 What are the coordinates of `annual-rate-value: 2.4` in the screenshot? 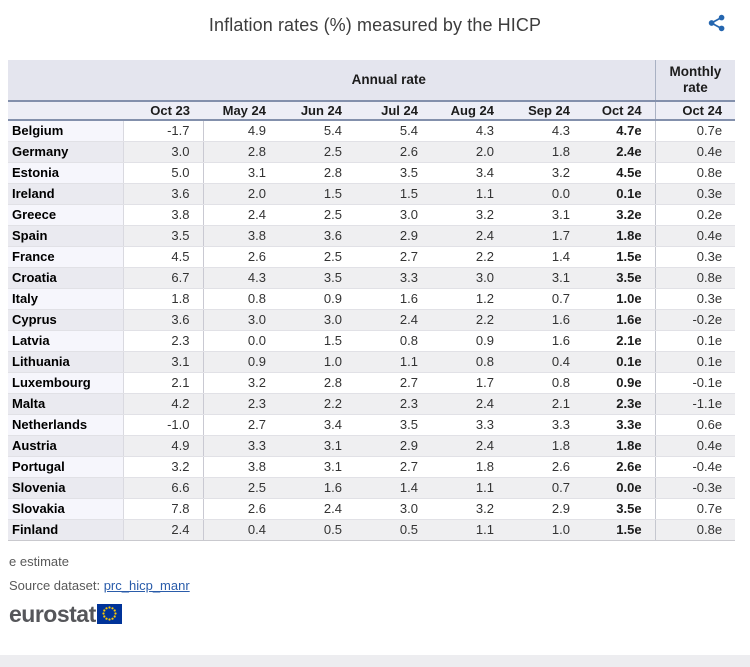 It's located at (469, 446).